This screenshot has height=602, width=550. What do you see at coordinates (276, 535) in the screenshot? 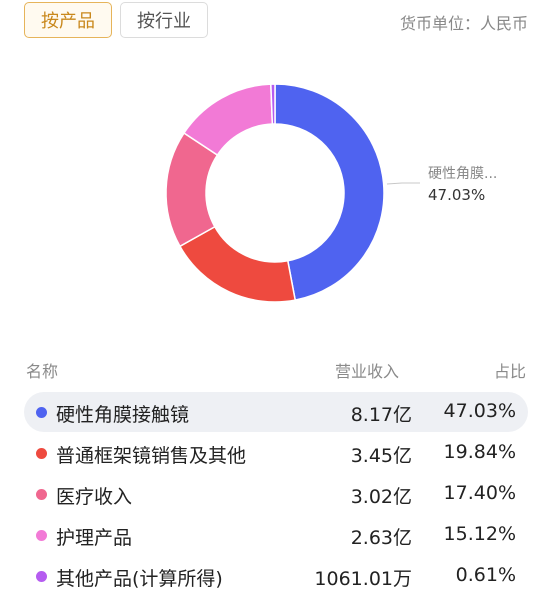
I see `table-row: 护理产品 2.63亿 15.12%` at bounding box center [276, 535].